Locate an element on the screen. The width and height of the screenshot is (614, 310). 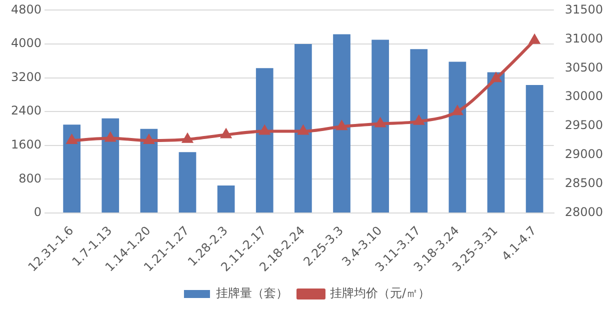
y-tick-label: 2400 is located at coordinates (26, 111).